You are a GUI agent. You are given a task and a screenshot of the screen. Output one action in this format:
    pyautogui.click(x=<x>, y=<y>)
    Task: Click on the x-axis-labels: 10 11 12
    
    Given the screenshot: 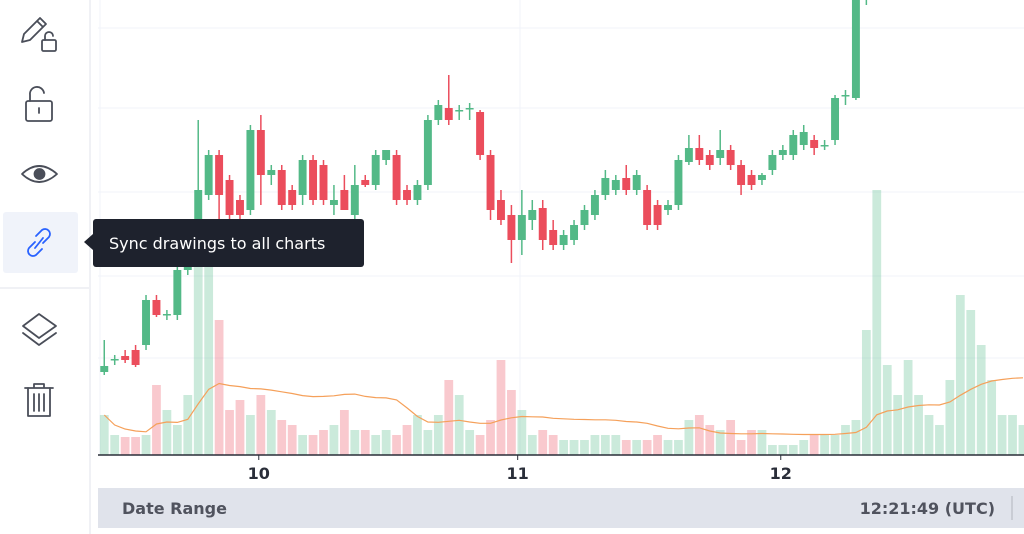 What is the action you would take?
    pyautogui.click(x=520, y=469)
    